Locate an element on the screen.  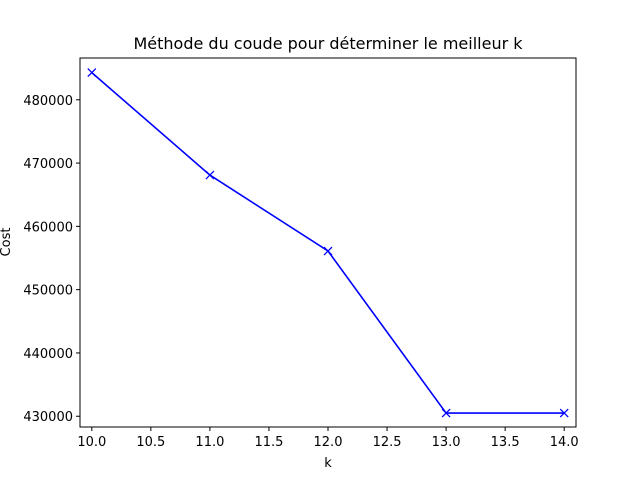
x-tick-label: 13.0 is located at coordinates (446, 442).